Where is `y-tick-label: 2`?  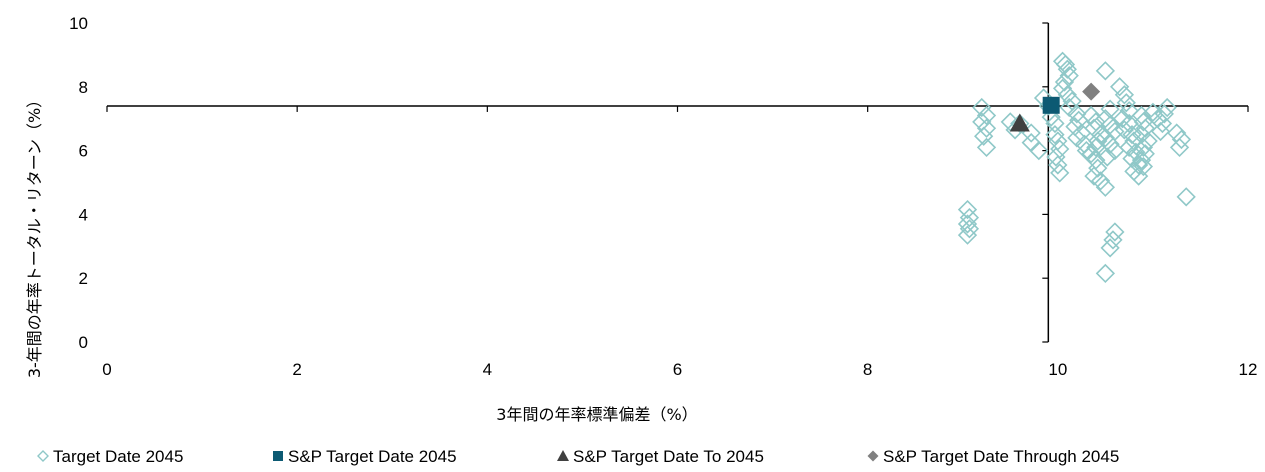
y-tick-label: 2 is located at coordinates (83, 278).